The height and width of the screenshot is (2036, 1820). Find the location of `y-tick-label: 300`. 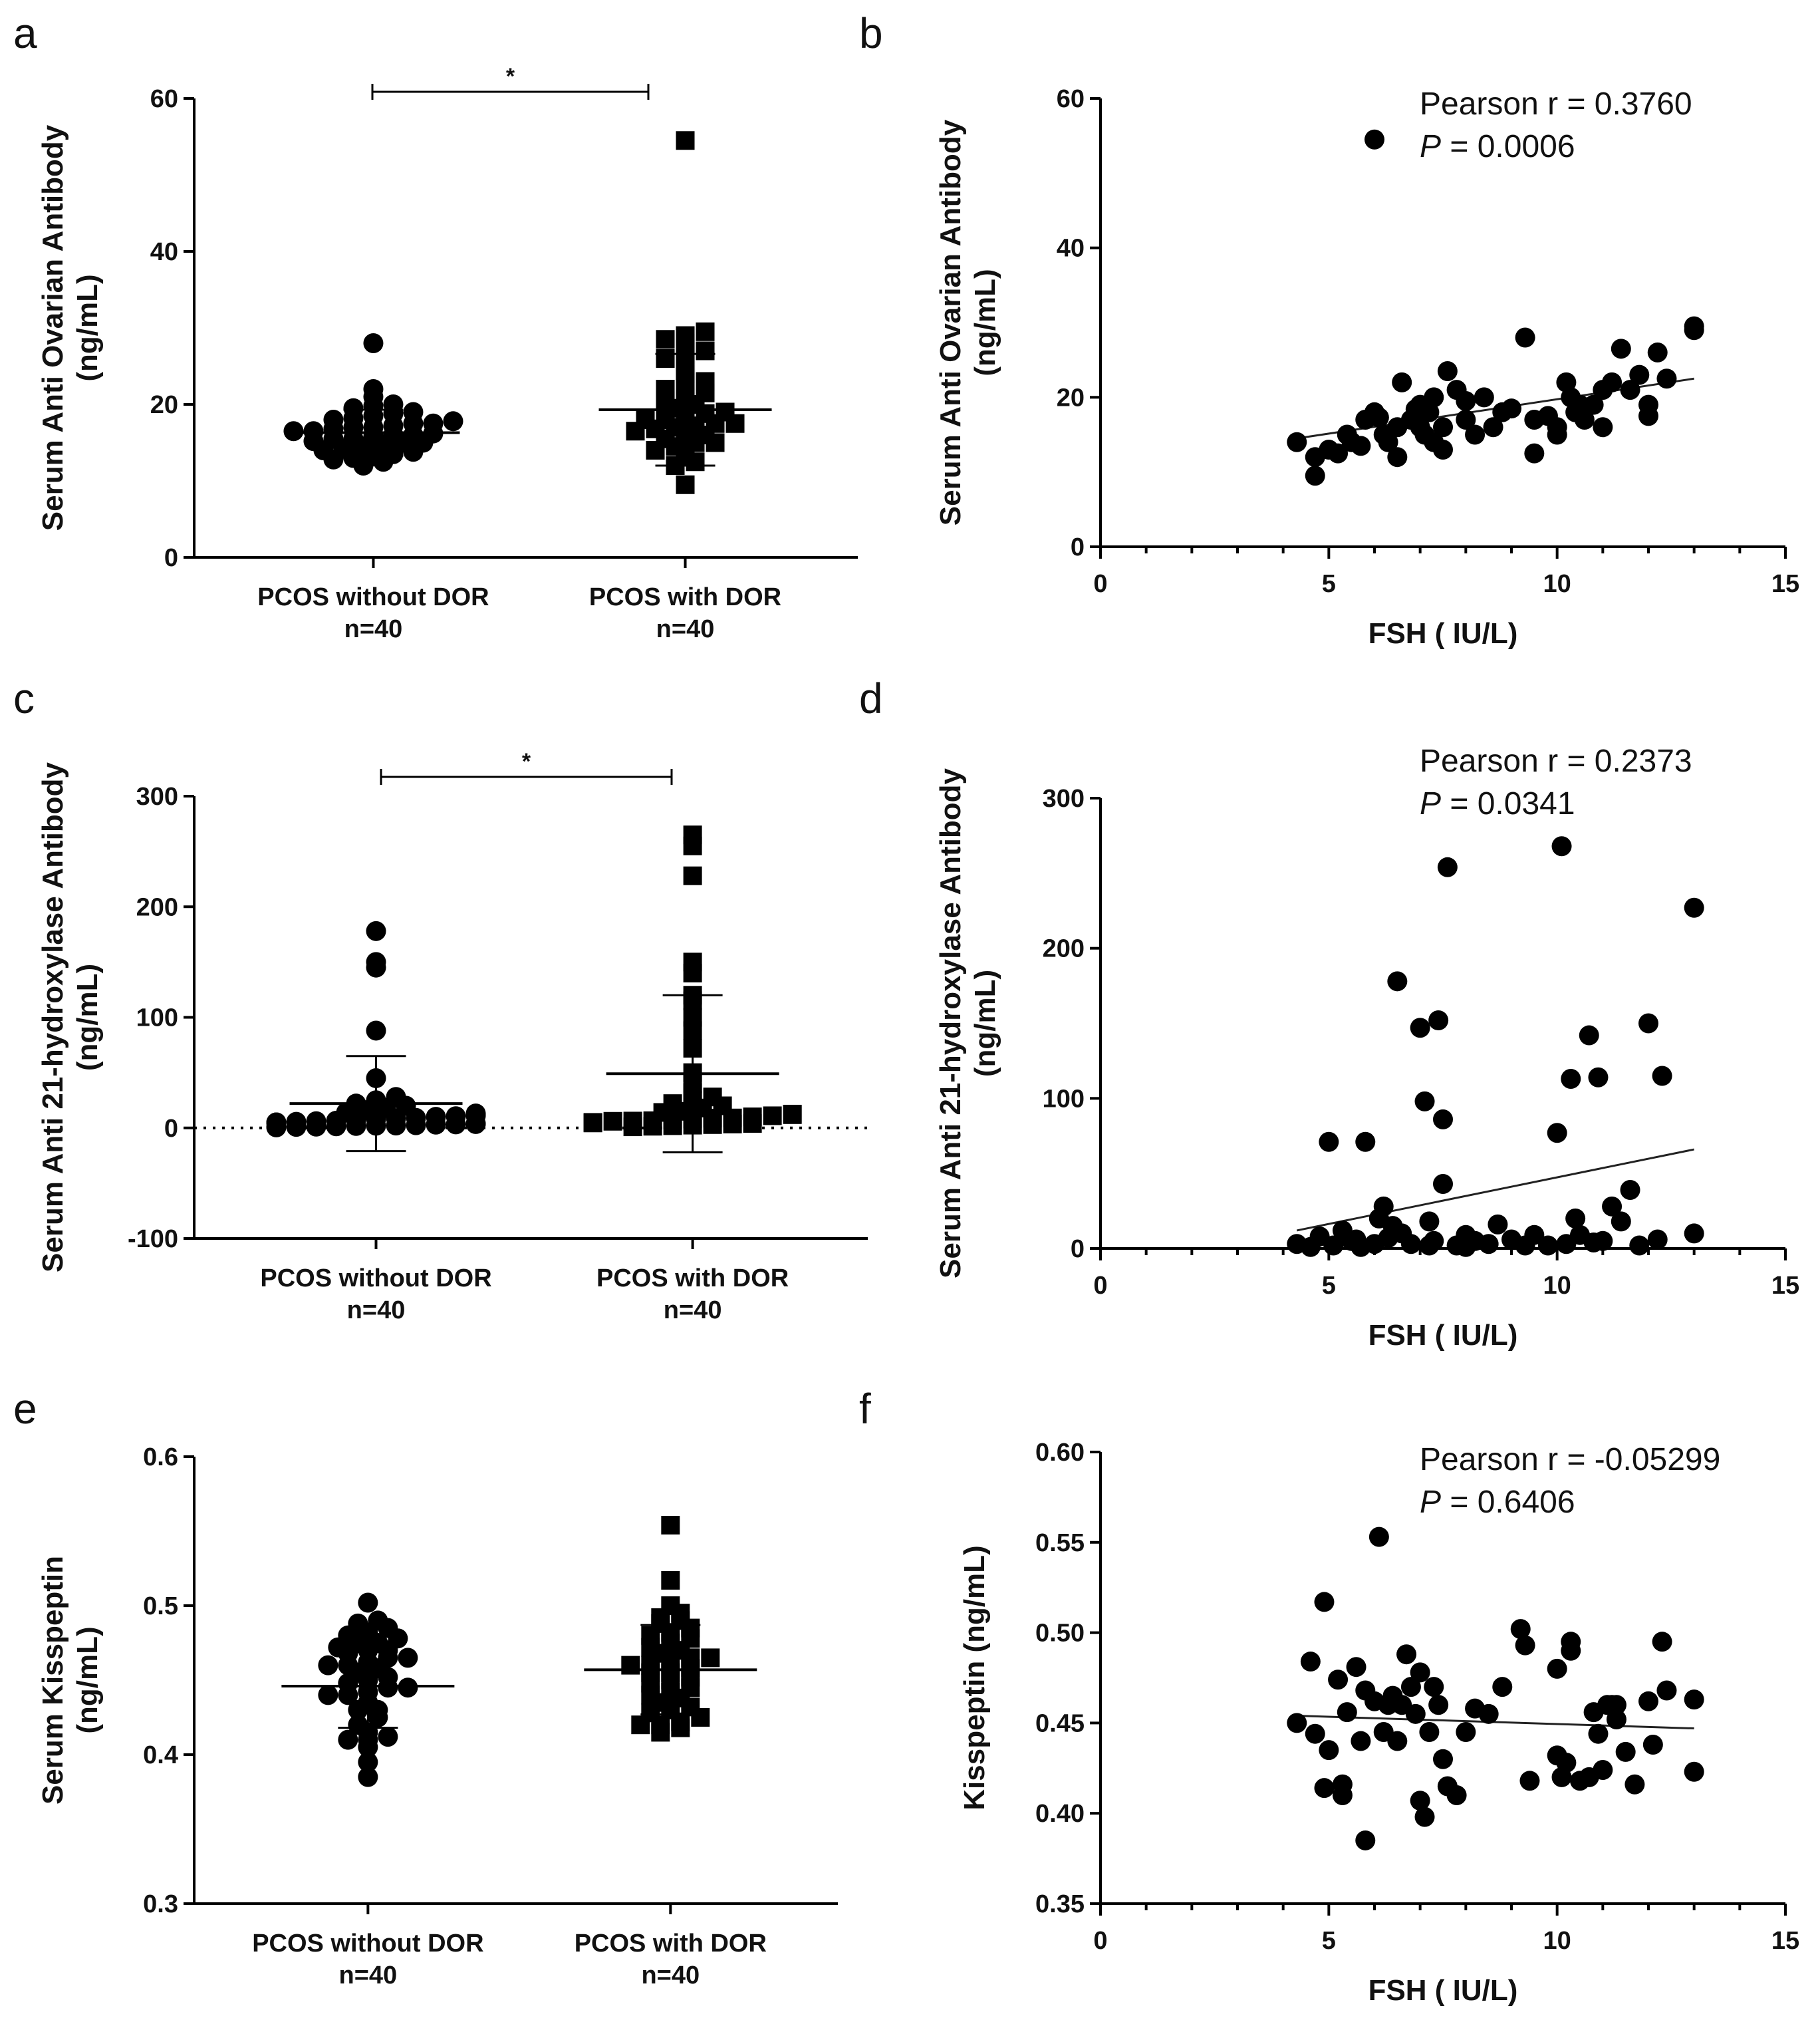

y-tick-label: 300 is located at coordinates (157, 797).